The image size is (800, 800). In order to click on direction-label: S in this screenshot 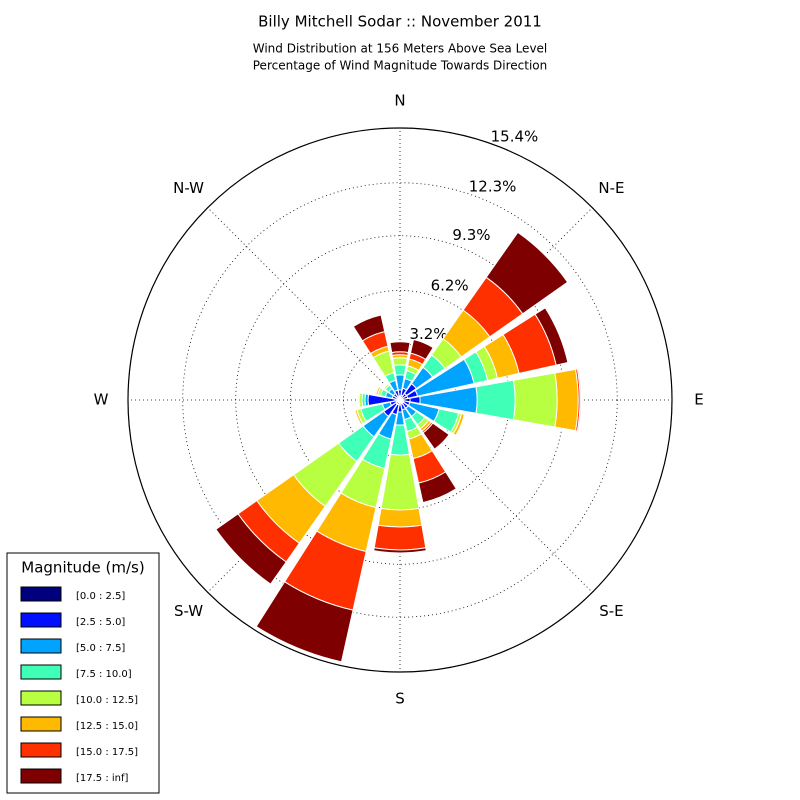, I will do `click(400, 699)`.